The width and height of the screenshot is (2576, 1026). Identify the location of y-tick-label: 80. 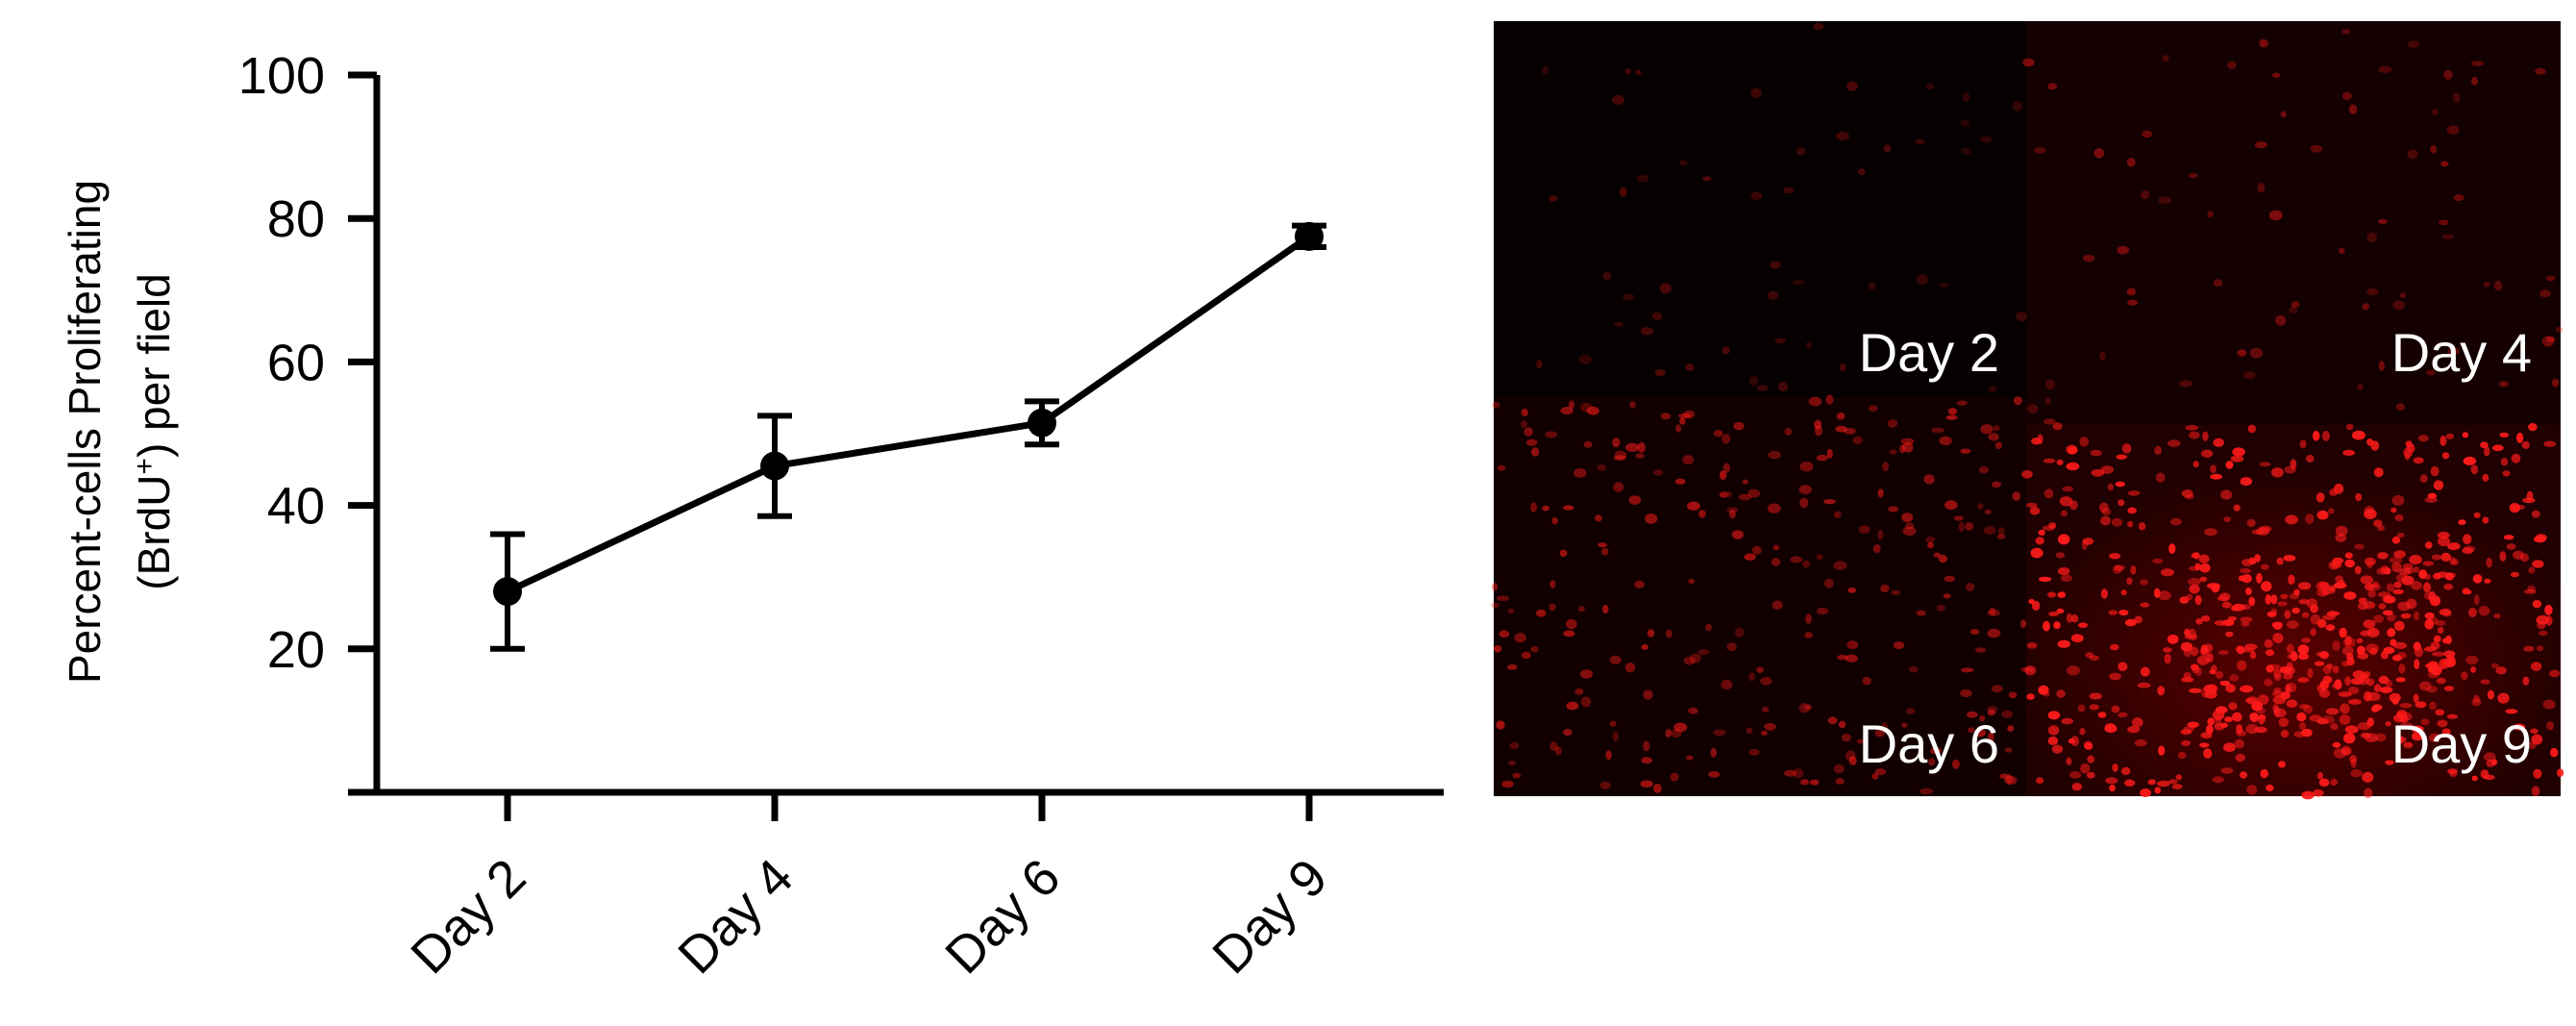
(296, 219).